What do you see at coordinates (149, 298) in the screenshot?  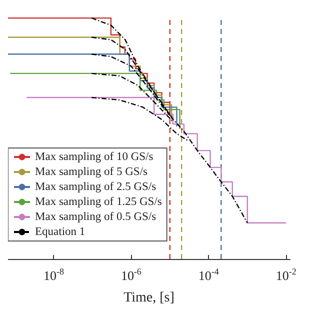 I see `x-axis-title: Time, [s]` at bounding box center [149, 298].